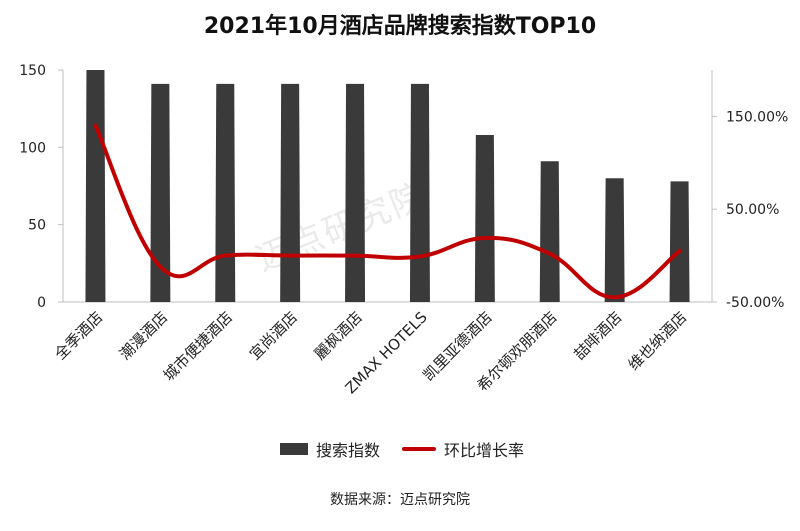 The height and width of the screenshot is (531, 800). Describe the element at coordinates (400, 500) in the screenshot. I see `source-note: 数据来源：迈点研究院` at that location.